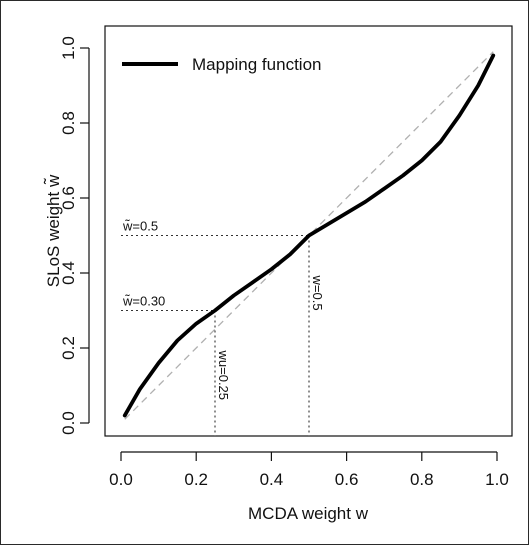 Image resolution: width=529 pixels, height=545 pixels. Describe the element at coordinates (272, 479) in the screenshot. I see `x-tick-label: 0.4` at that location.